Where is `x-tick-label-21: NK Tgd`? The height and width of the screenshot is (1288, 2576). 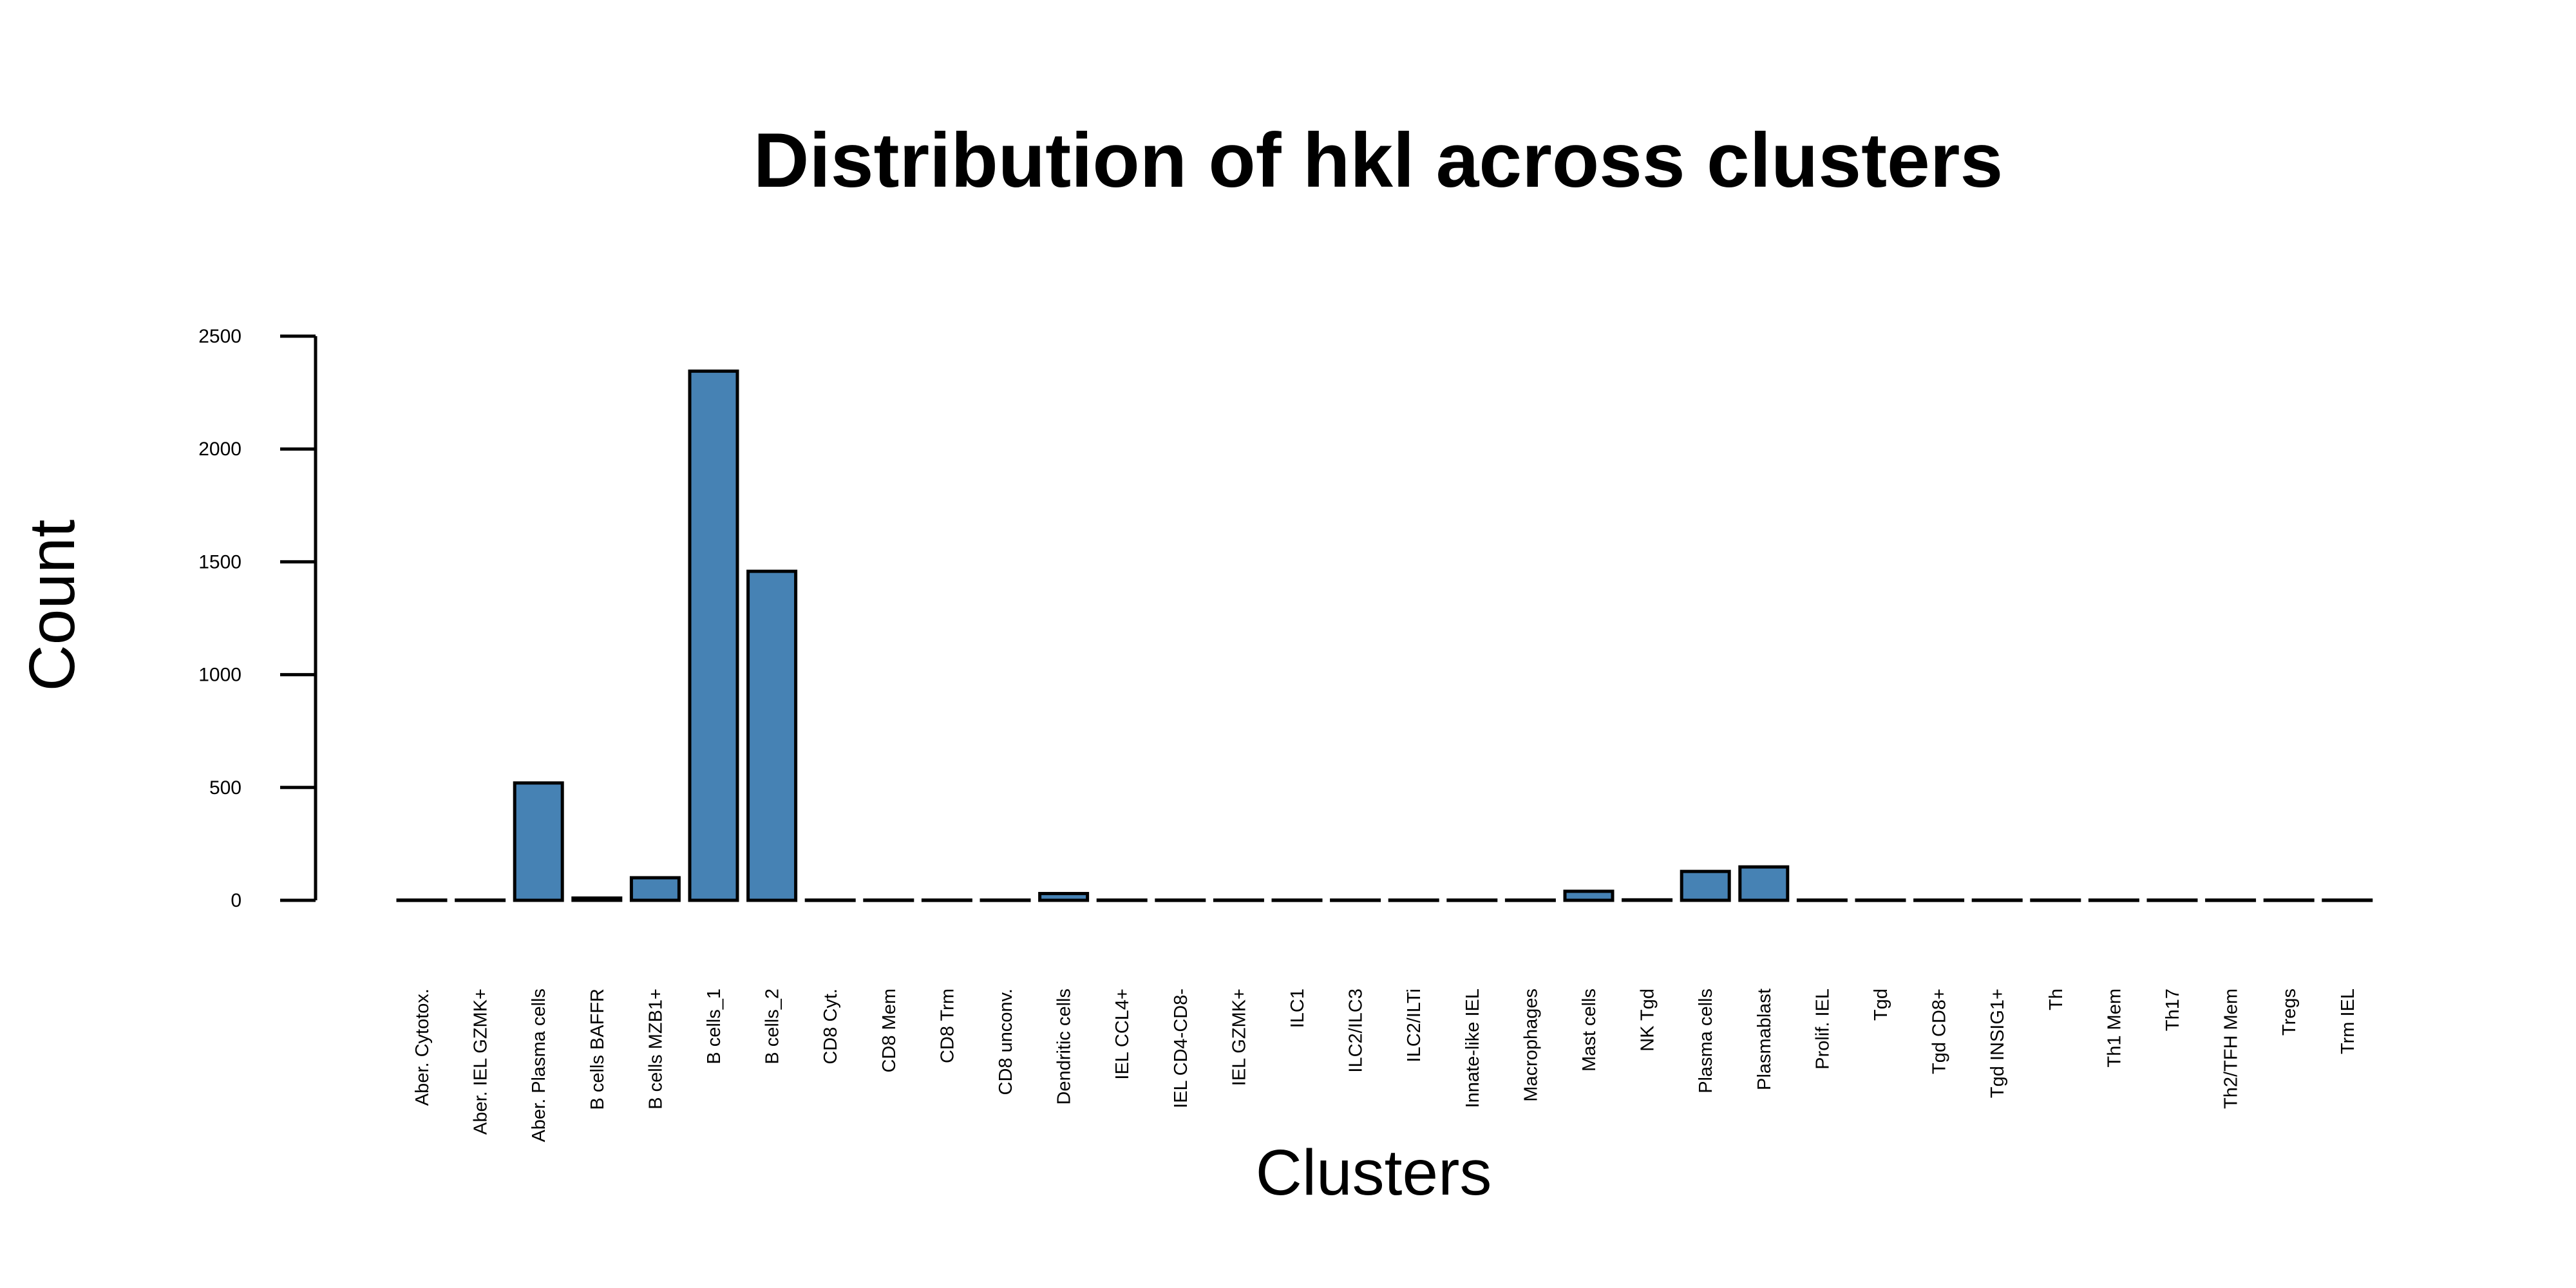 x-tick-label-21: NK Tgd is located at coordinates (1648, 1020).